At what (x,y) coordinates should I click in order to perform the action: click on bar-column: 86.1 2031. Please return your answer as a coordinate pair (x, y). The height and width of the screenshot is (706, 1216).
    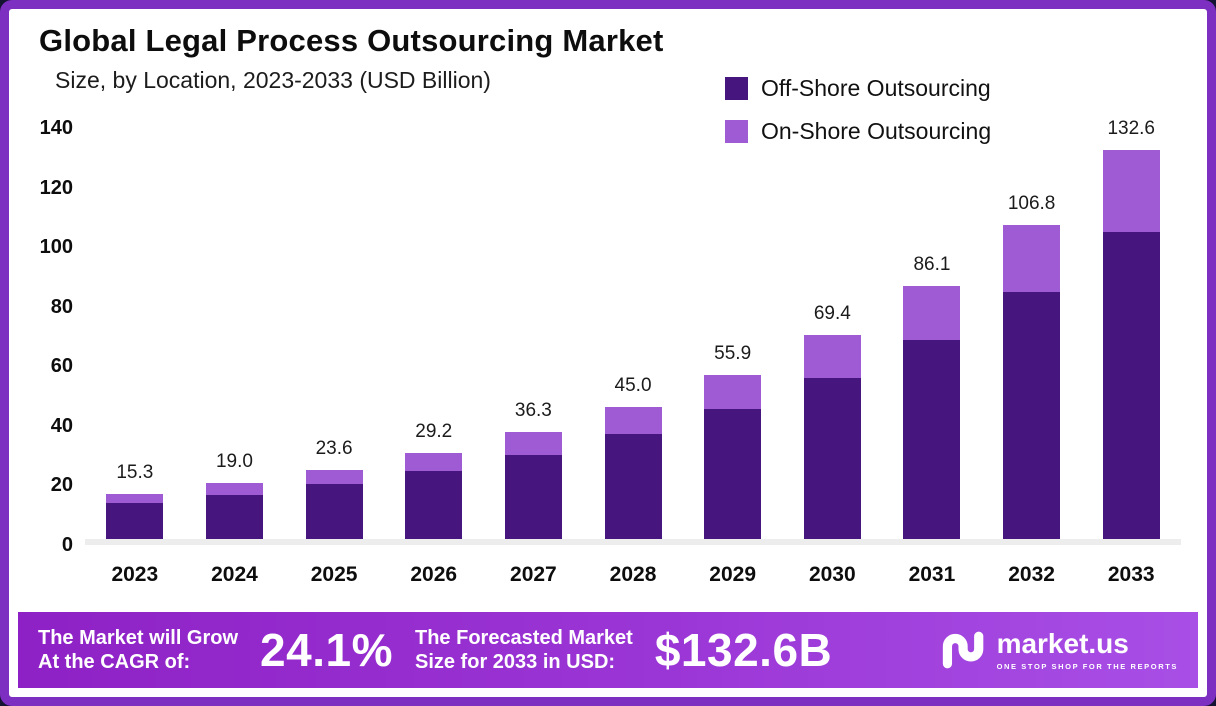
    Looking at the image, I should click on (932, 357).